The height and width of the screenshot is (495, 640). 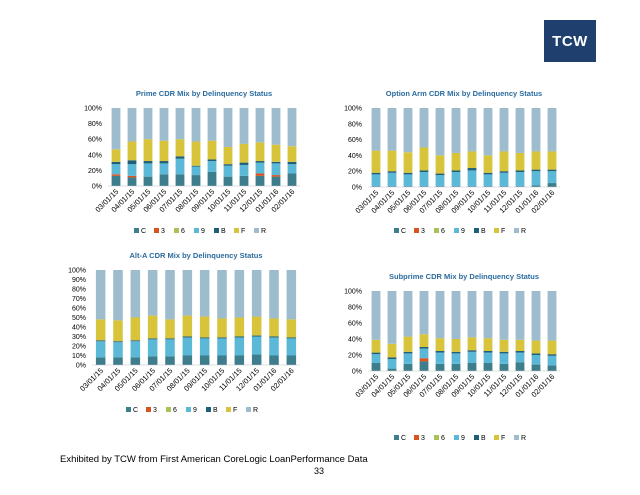 I want to click on legend-label-6: 6, so click(x=183, y=231).